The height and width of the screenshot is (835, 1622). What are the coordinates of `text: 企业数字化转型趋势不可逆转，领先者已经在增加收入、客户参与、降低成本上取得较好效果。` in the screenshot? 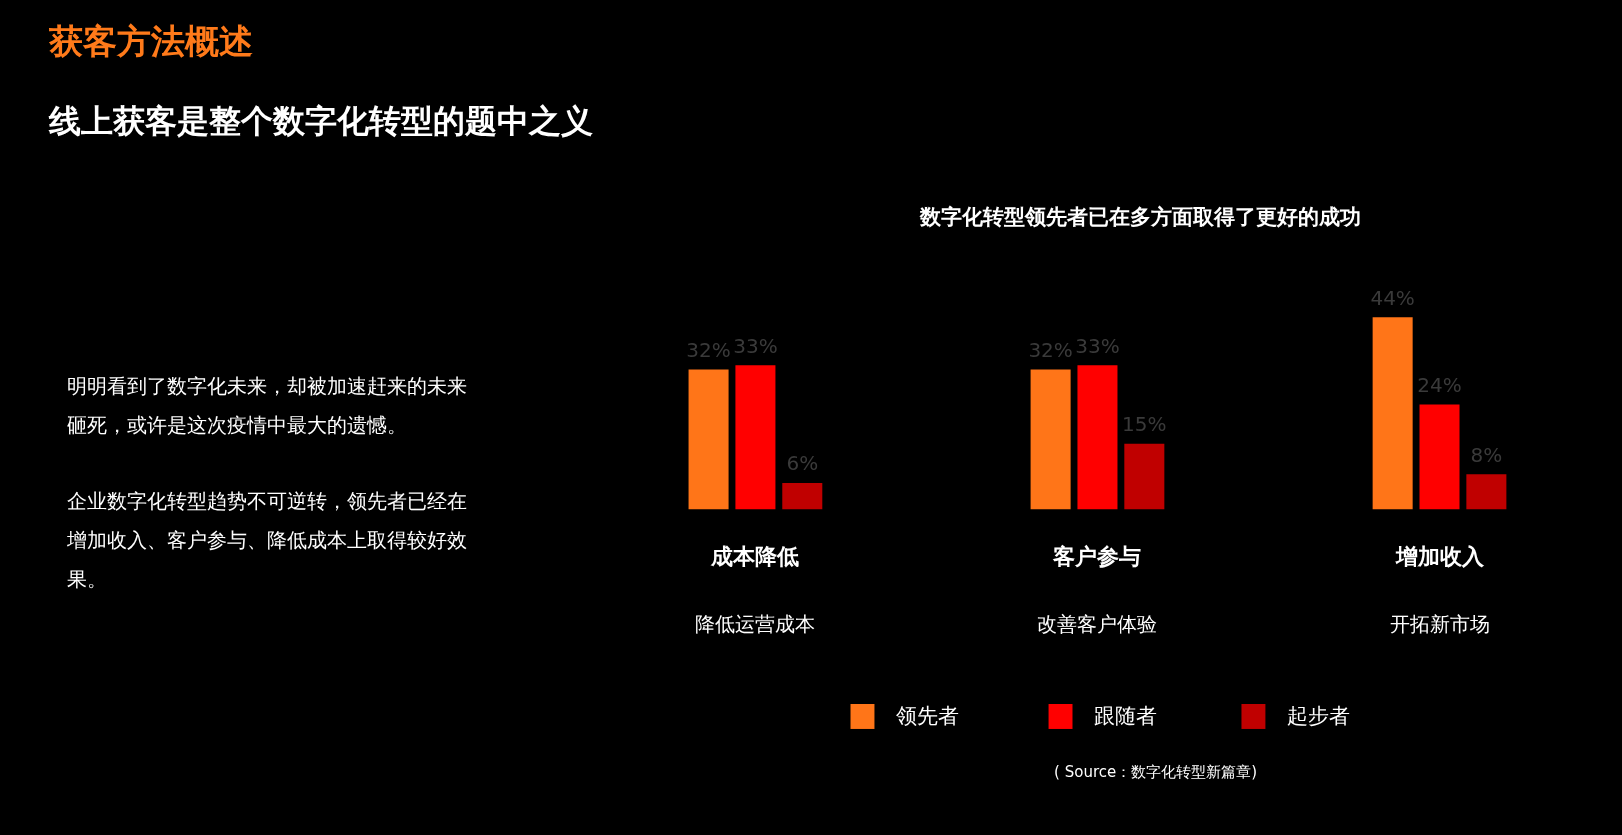 It's located at (266, 539).